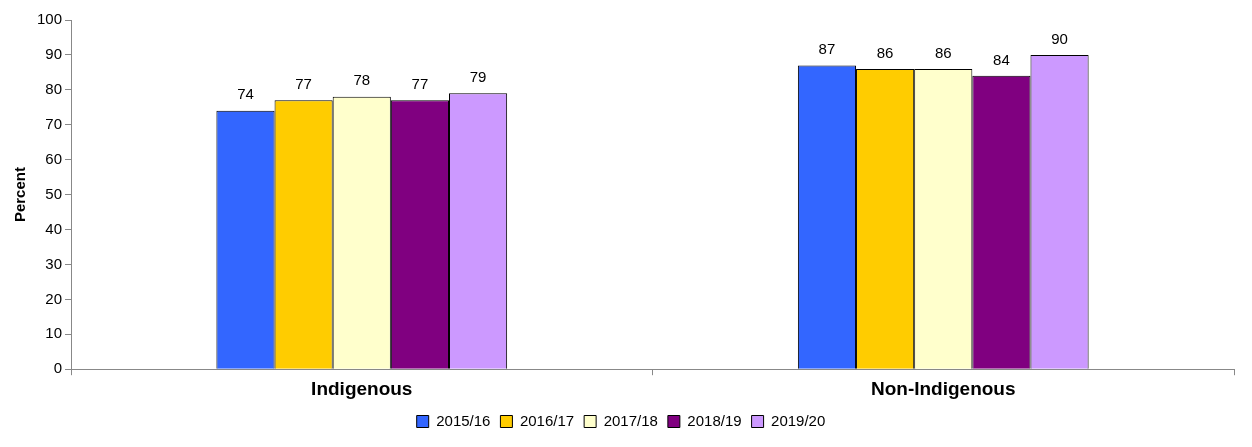 The width and height of the screenshot is (1252, 447). I want to click on y-tick-label: 0, so click(58, 368).